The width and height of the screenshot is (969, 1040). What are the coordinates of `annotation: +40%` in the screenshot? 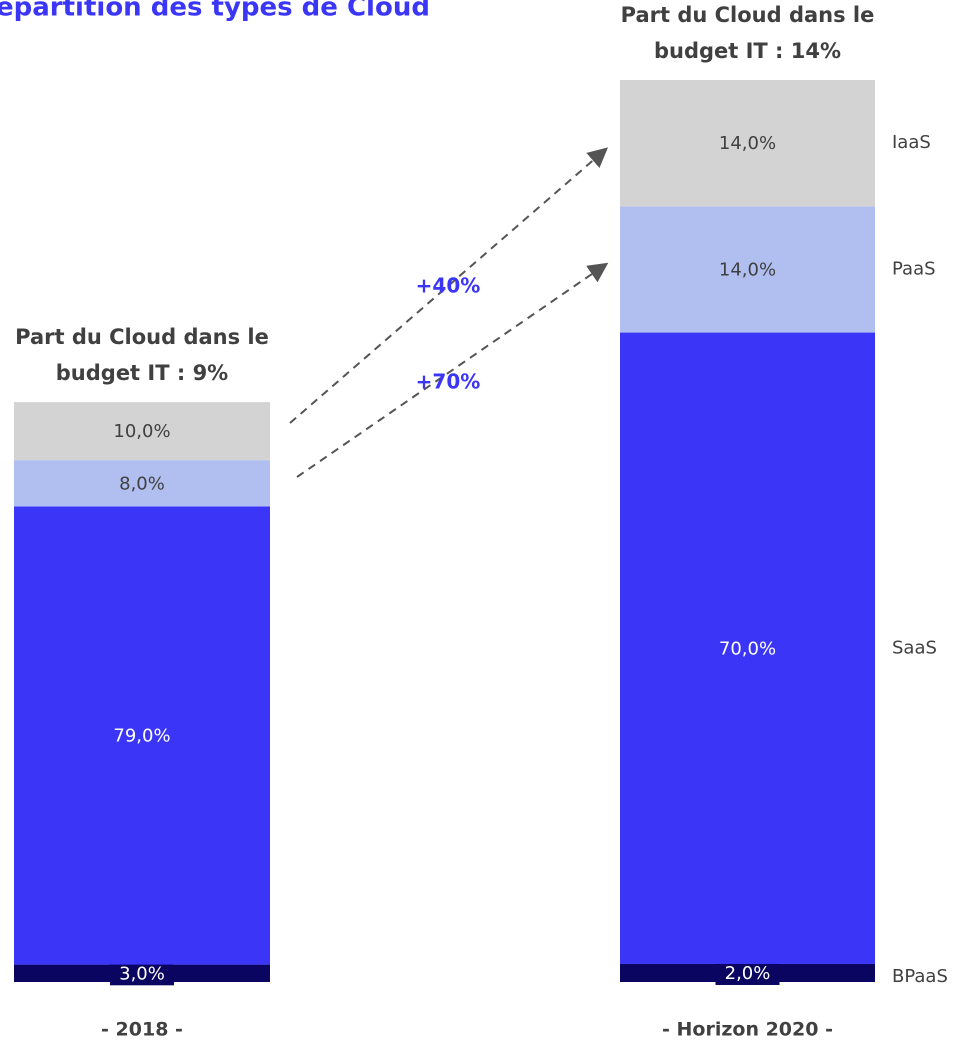 It's located at (448, 286).